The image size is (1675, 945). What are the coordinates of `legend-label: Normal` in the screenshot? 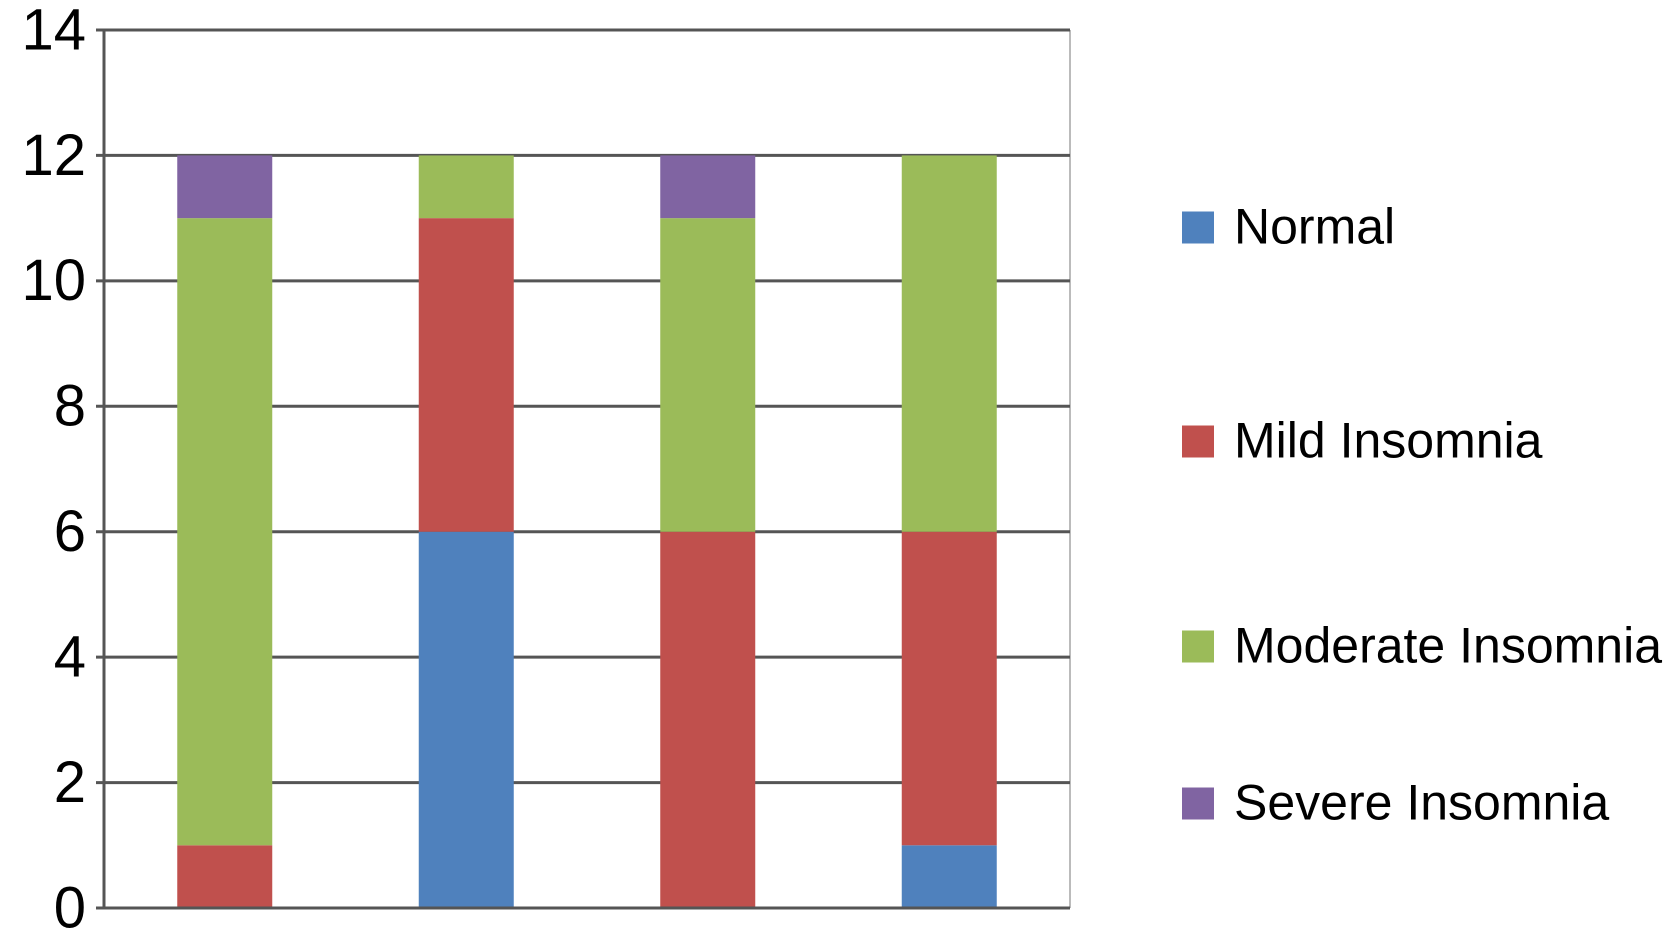 It's located at (1315, 226).